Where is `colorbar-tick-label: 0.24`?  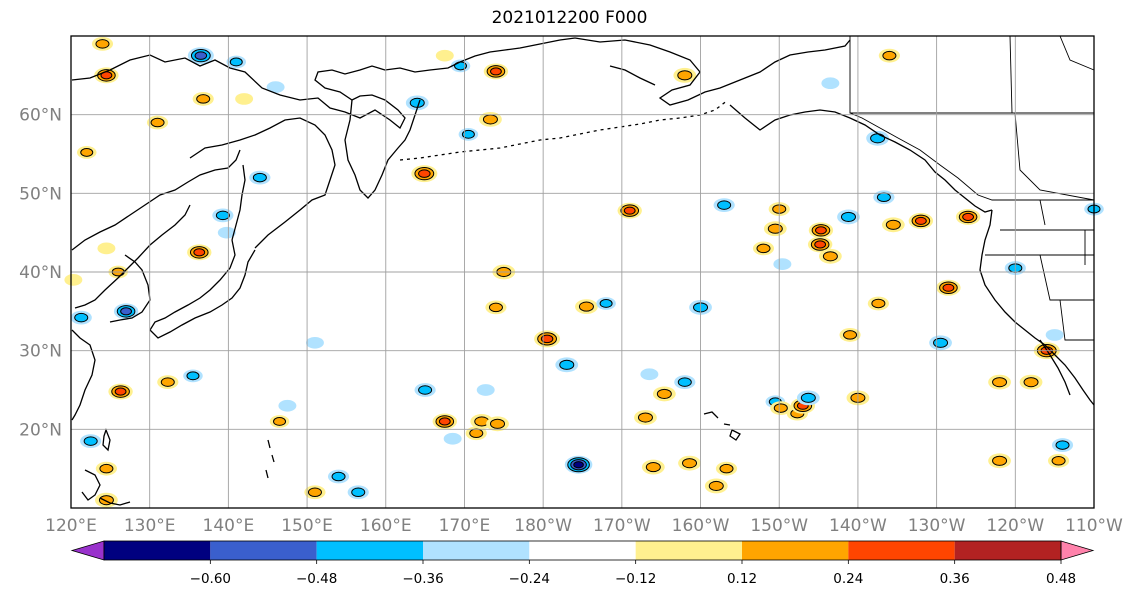 colorbar-tick-label: 0.24 is located at coordinates (848, 579).